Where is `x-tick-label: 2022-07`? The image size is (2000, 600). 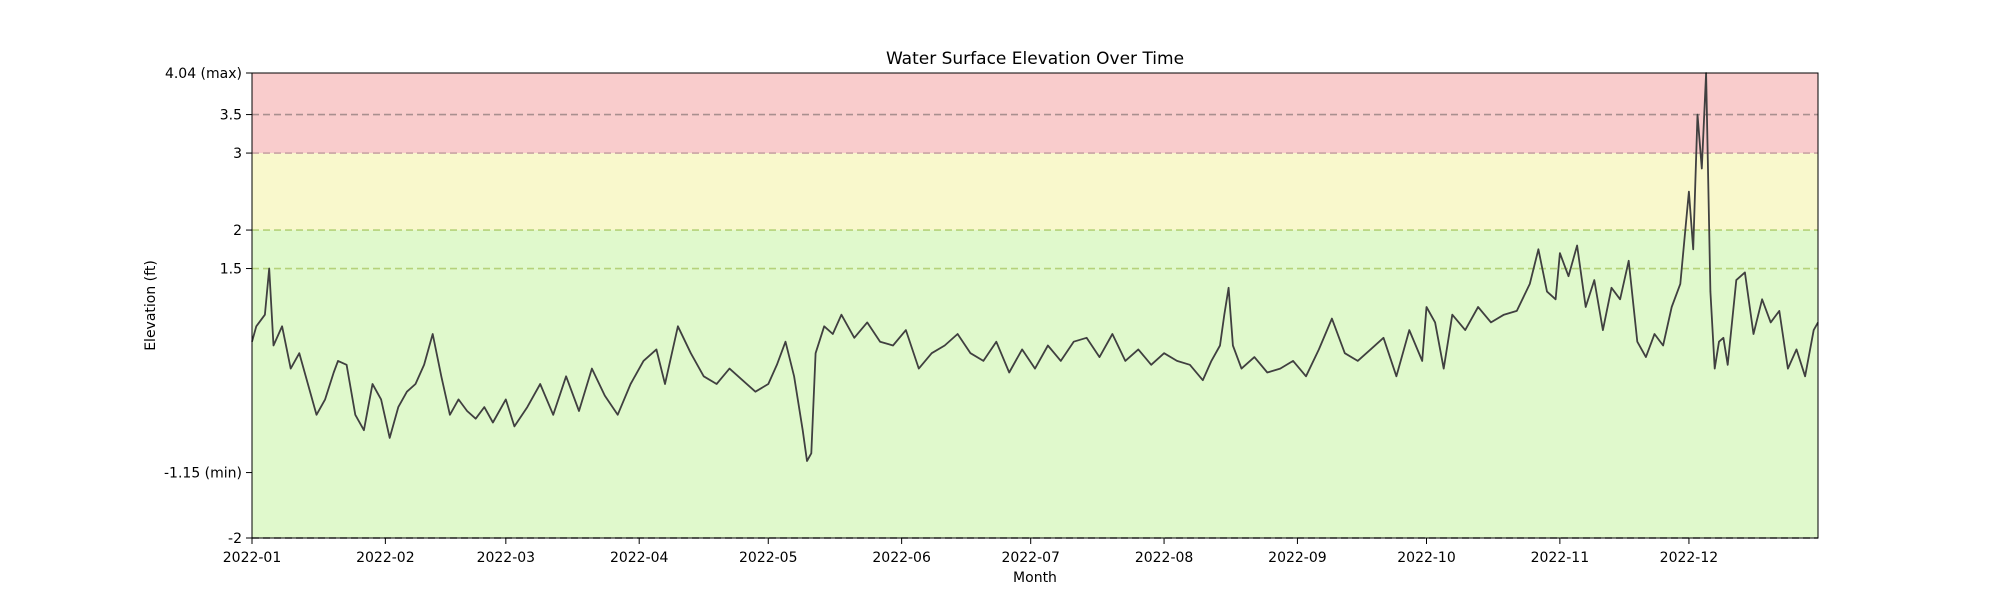 x-tick-label: 2022-07 is located at coordinates (1030, 558).